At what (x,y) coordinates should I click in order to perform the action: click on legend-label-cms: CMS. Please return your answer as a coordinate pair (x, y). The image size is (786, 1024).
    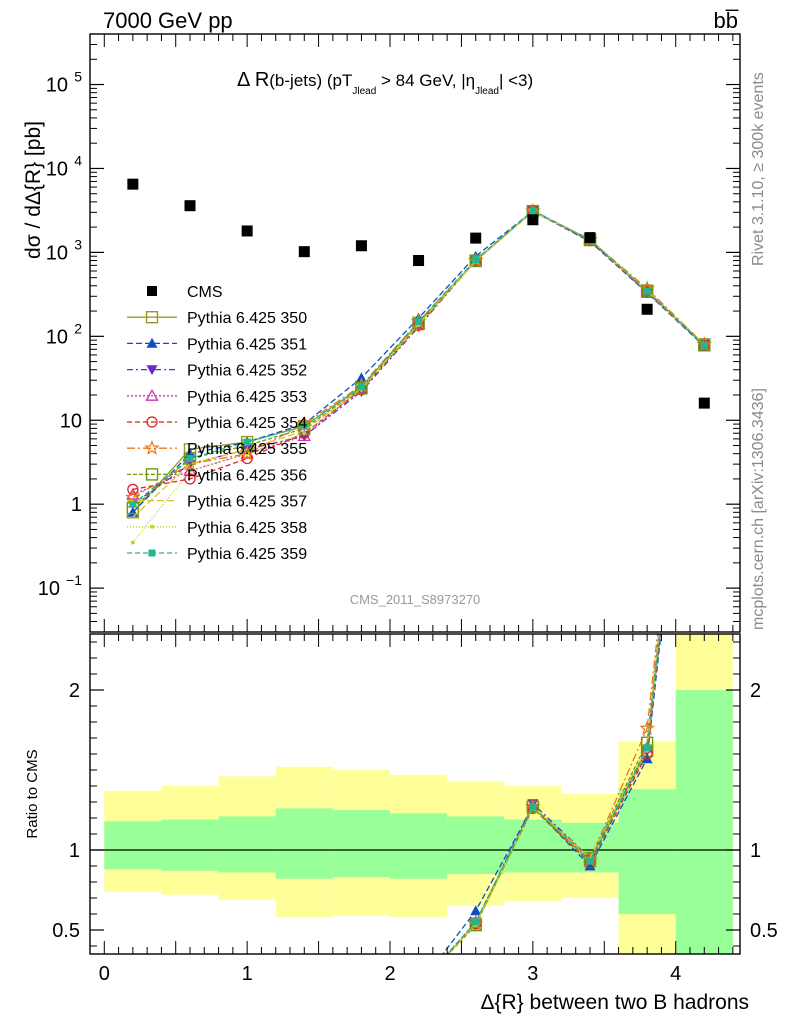
    Looking at the image, I should click on (205, 292).